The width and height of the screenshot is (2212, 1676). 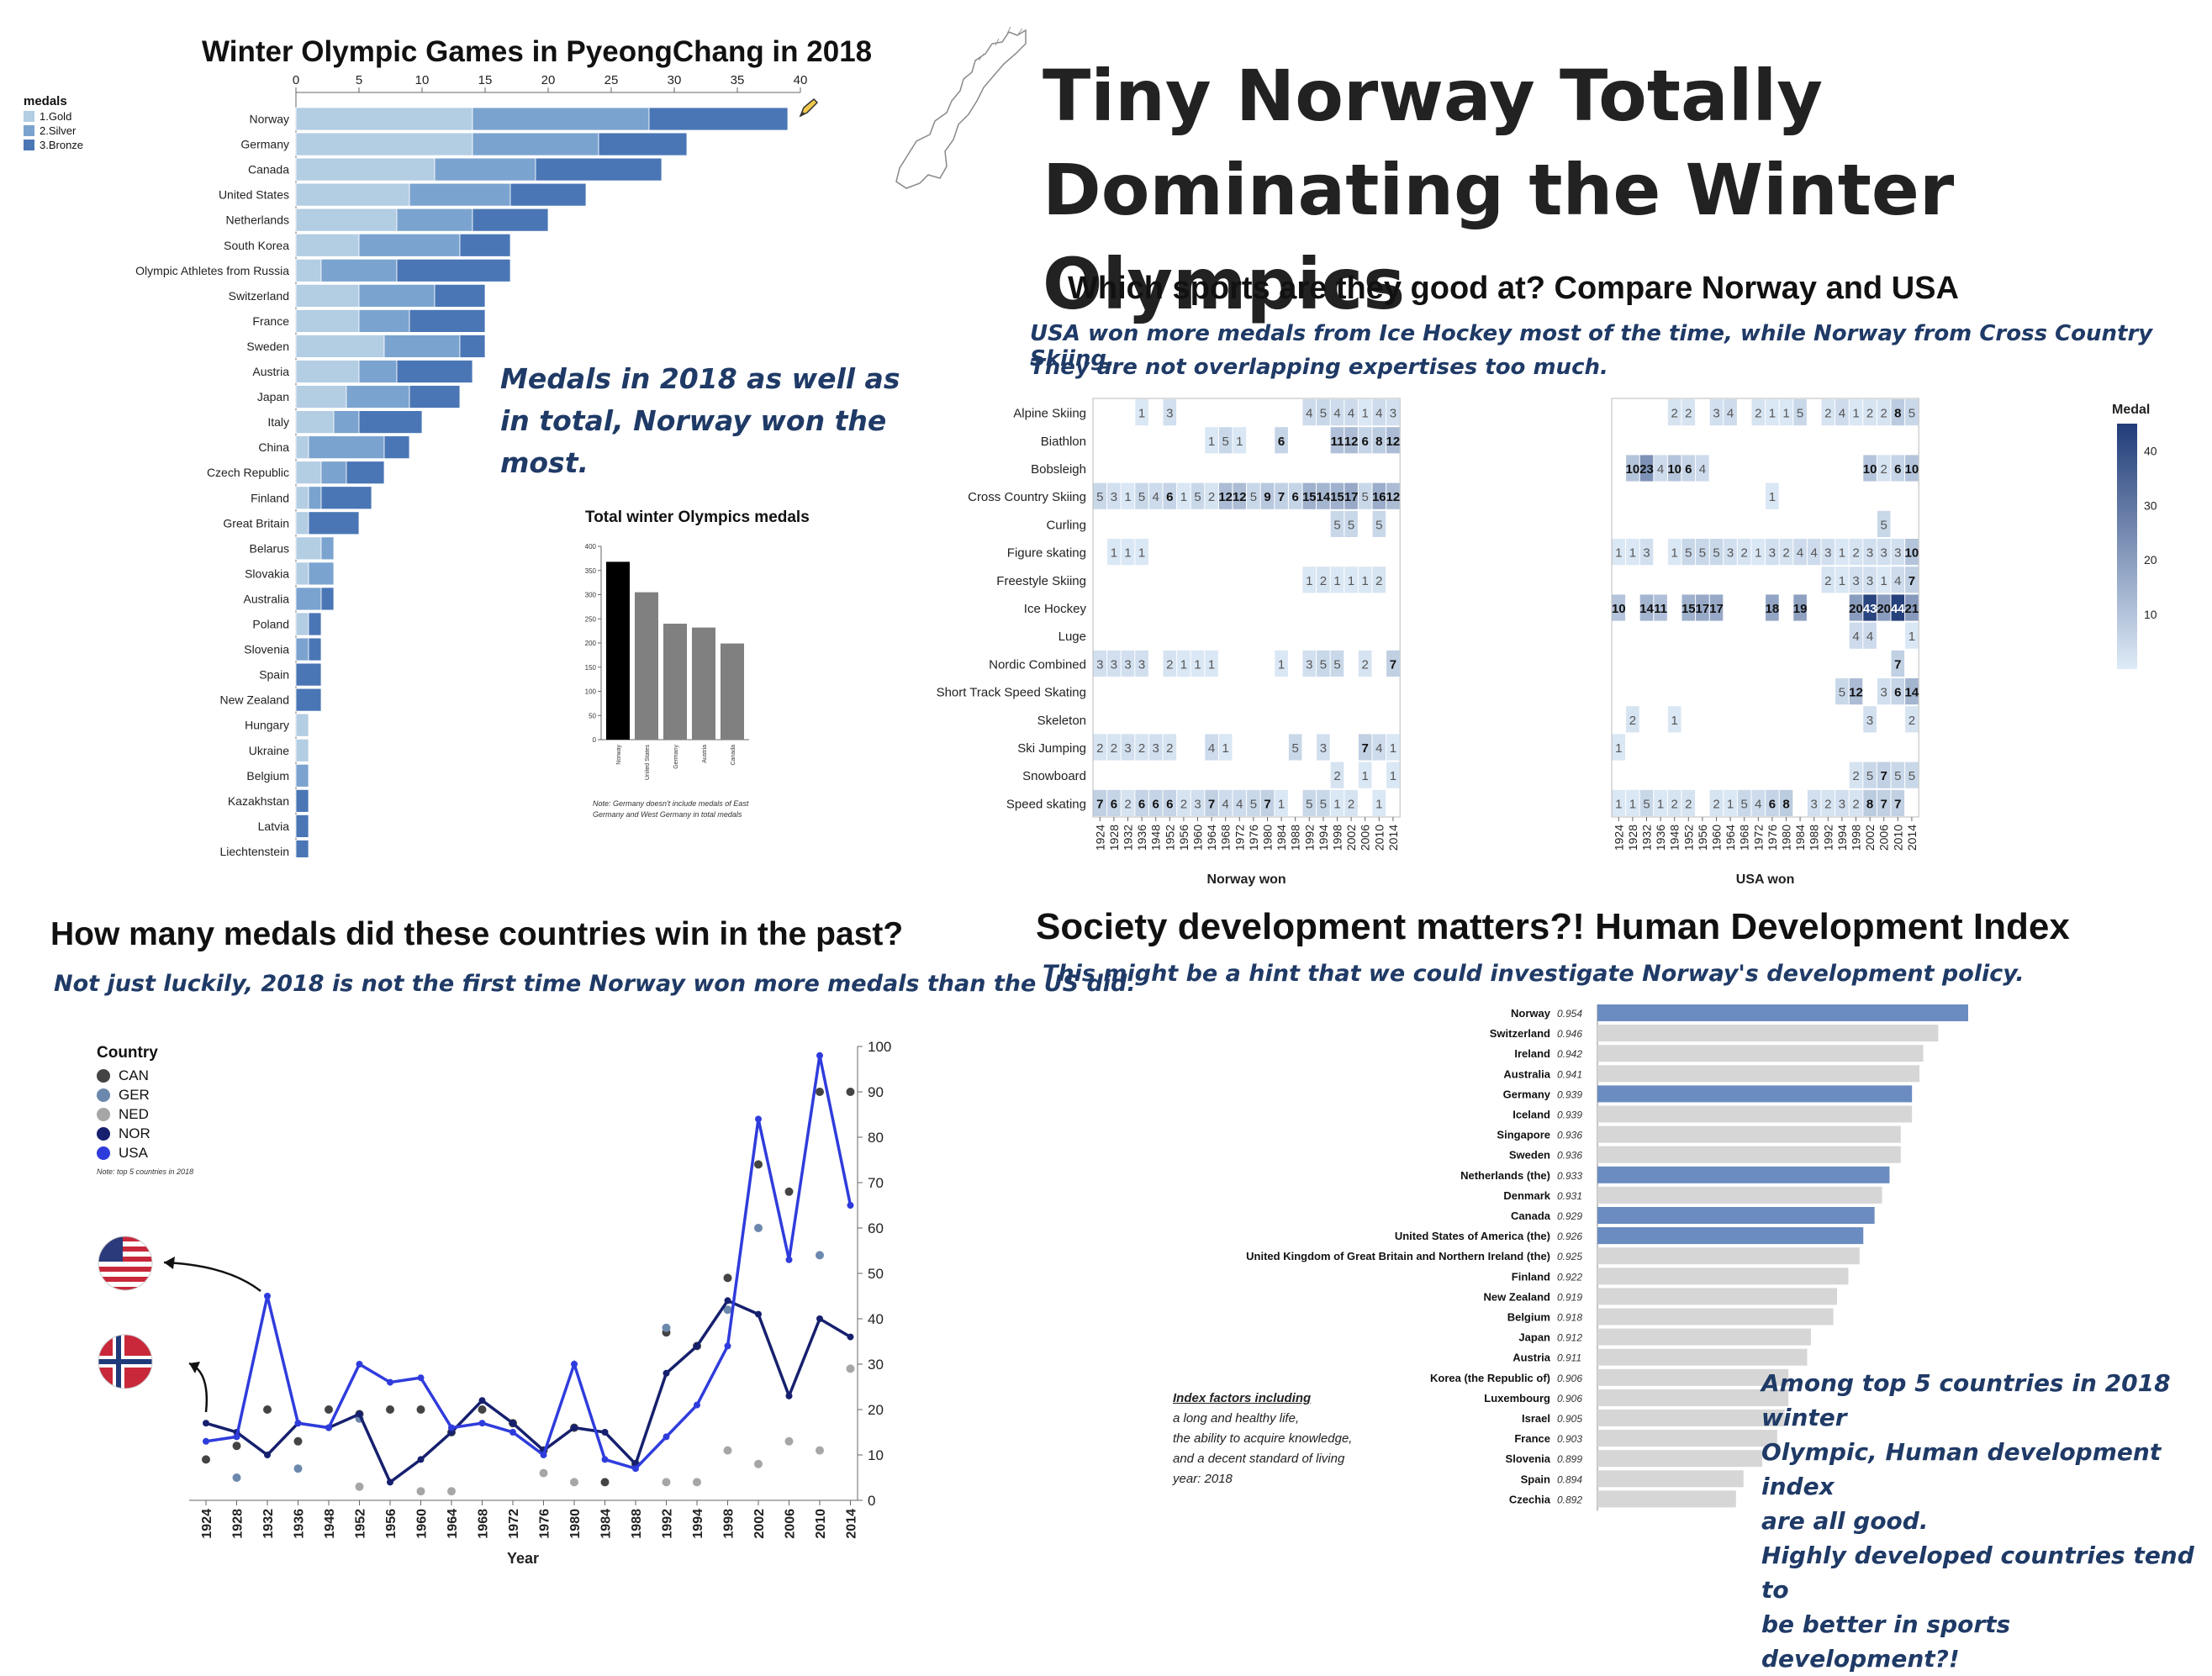 What do you see at coordinates (1828, 838) in the screenshot?
I see `x-tick-label: 1992` at bounding box center [1828, 838].